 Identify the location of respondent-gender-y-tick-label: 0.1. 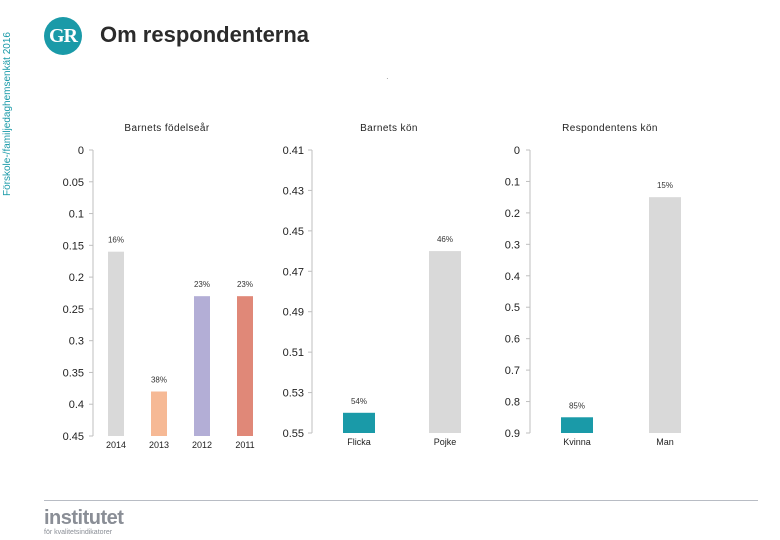
(512, 182).